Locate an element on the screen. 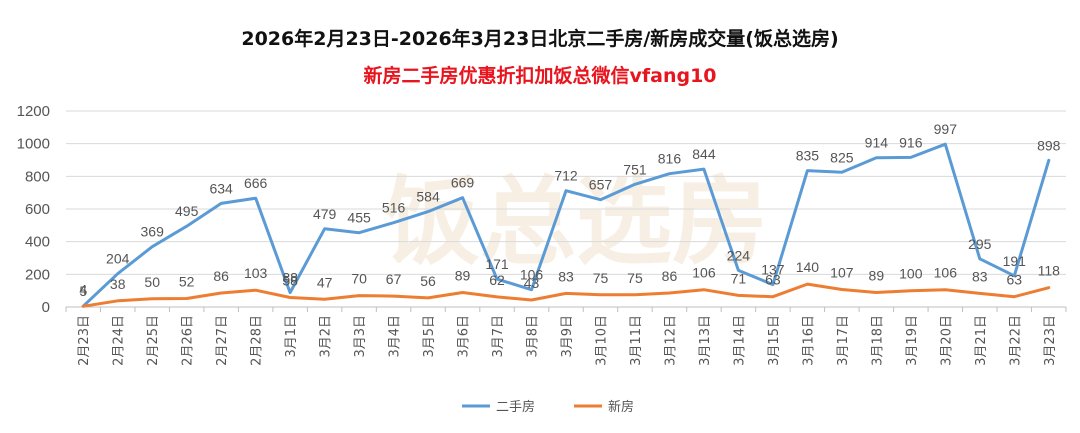  data-label: 52 is located at coordinates (187, 282).